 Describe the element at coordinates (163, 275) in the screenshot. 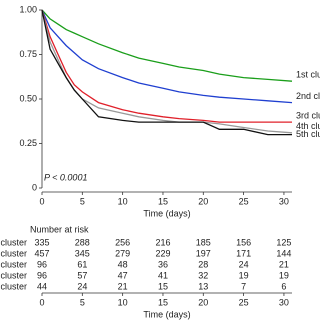

I see `risk-count: 41` at that location.